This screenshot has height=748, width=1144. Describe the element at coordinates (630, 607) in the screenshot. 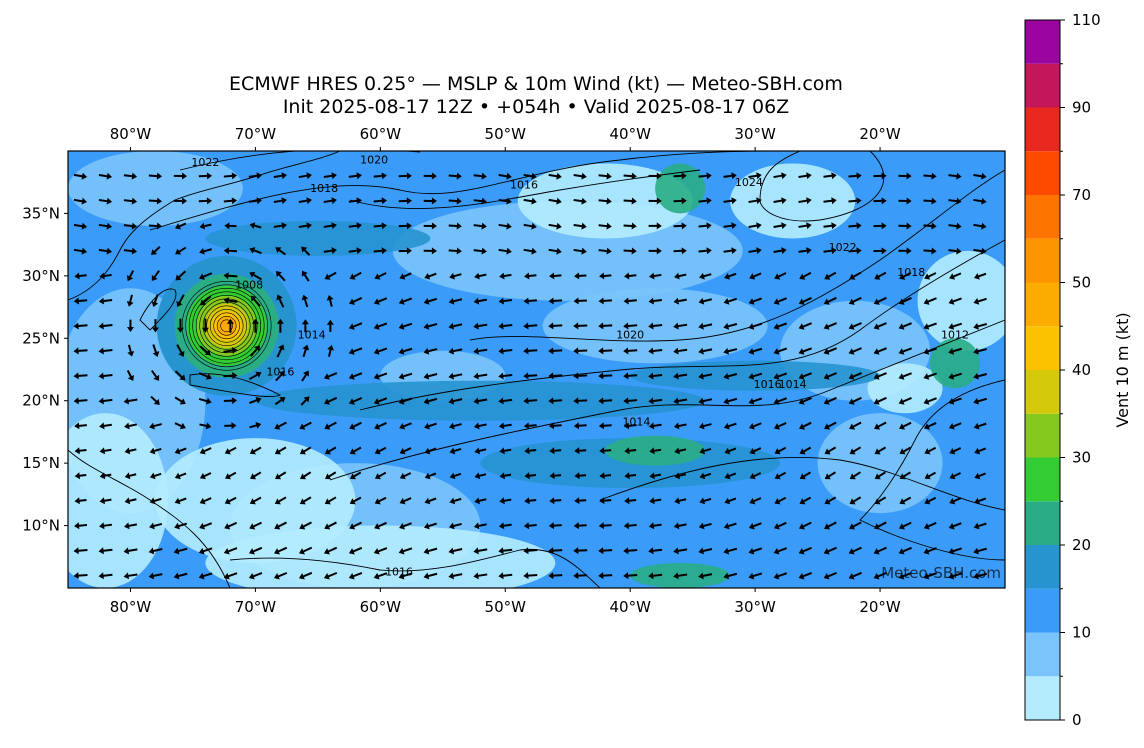

I see `x-tick-label-bottom: 40°W` at that location.